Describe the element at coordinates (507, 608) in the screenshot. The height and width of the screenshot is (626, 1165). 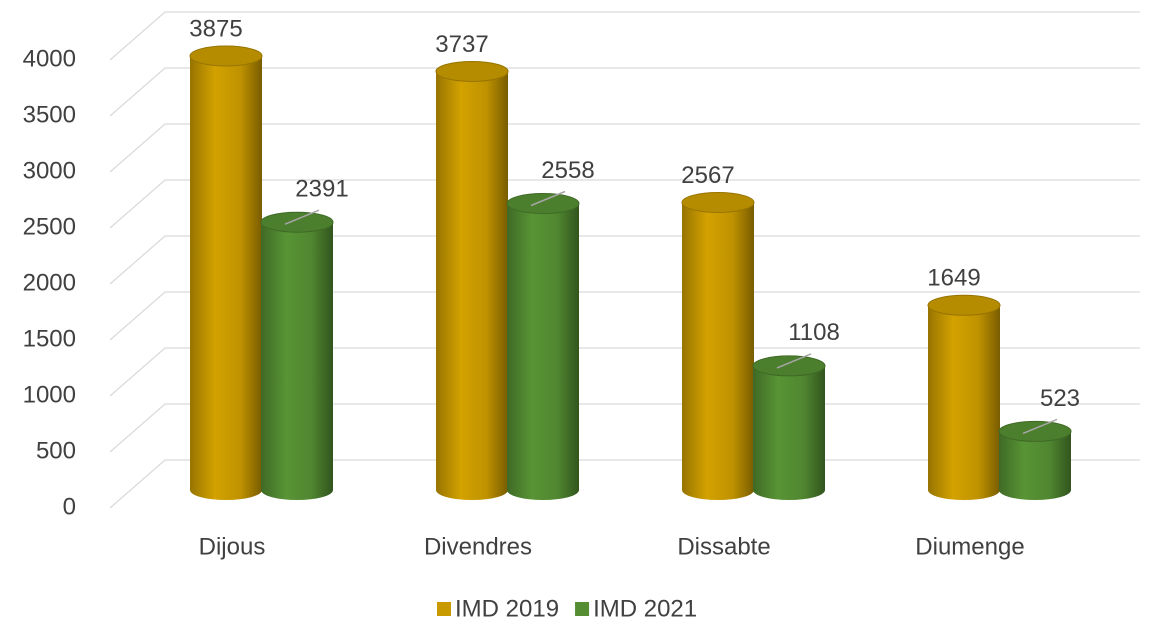
I see `legend-label: IMD 2019` at that location.